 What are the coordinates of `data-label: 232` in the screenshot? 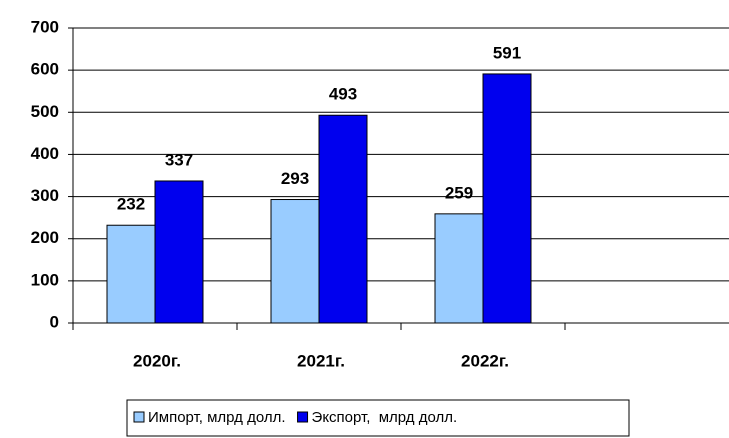 It's located at (131, 204).